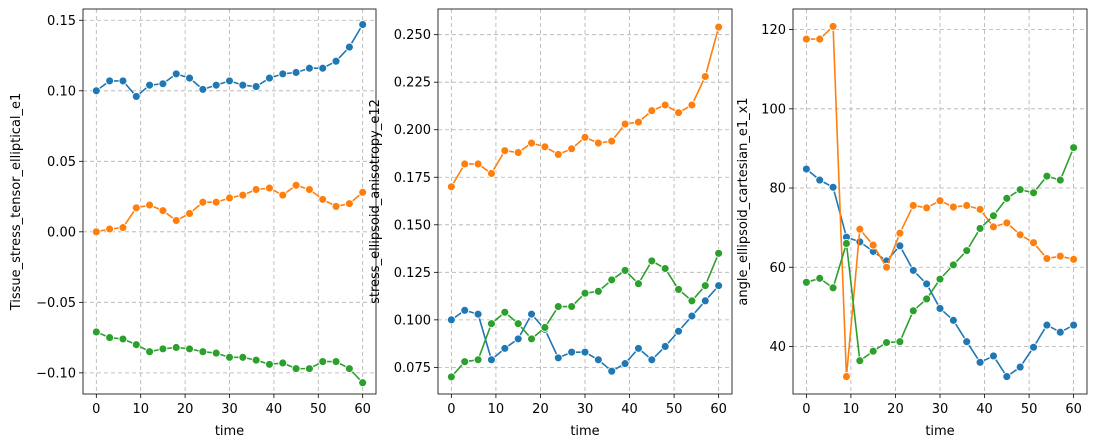  I want to click on y-axis-label: stress_ellipsoid_anisotropy_e12, so click(375, 201).